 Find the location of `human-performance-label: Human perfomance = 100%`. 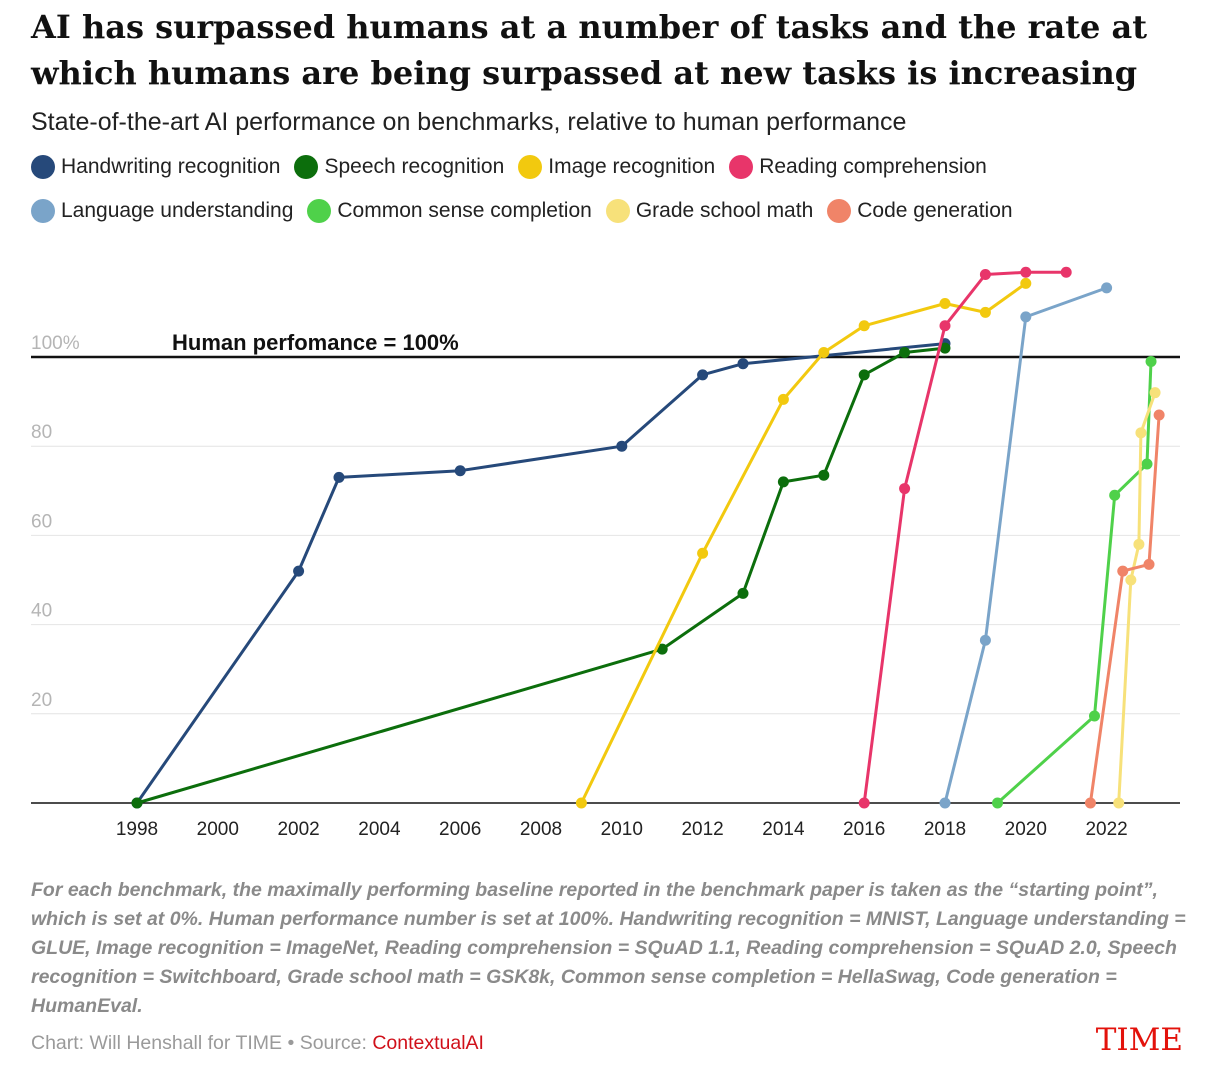

human-performance-label: Human perfomance = 100% is located at coordinates (315, 342).